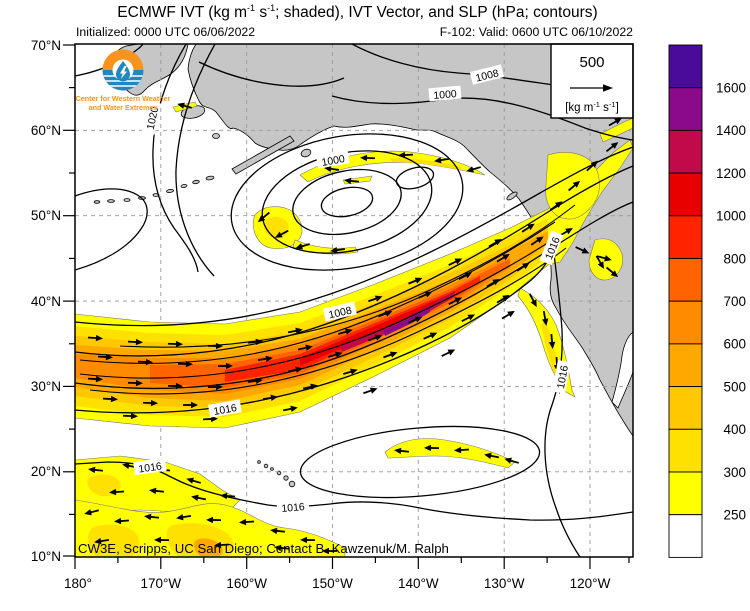  What do you see at coordinates (731, 173) in the screenshot?
I see `colorbar-label-1200: 1200` at bounding box center [731, 173].